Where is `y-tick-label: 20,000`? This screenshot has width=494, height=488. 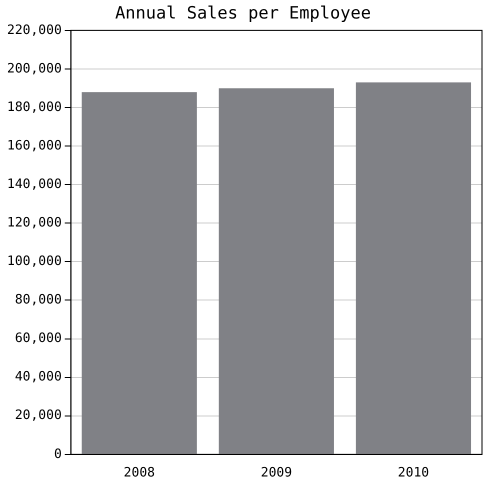 y-tick-label: 20,000 is located at coordinates (38, 416).